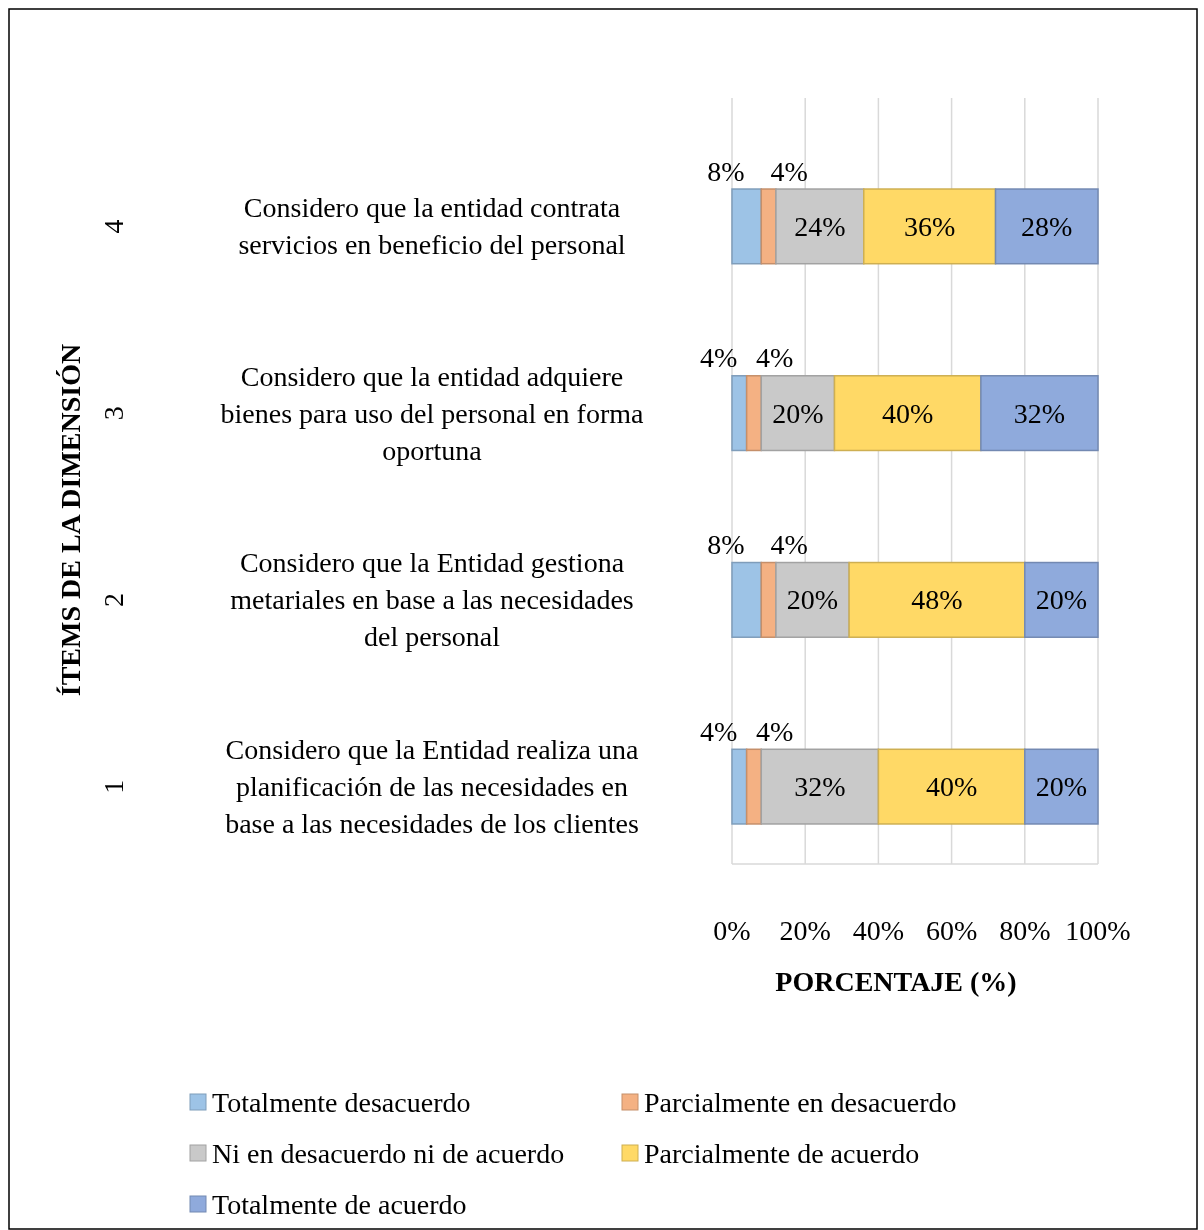 The width and height of the screenshot is (1204, 1230). I want to click on y-tick-label: Considero que la Entidad gestiona metariales en base a las necesidades del personal, so click(432, 600).